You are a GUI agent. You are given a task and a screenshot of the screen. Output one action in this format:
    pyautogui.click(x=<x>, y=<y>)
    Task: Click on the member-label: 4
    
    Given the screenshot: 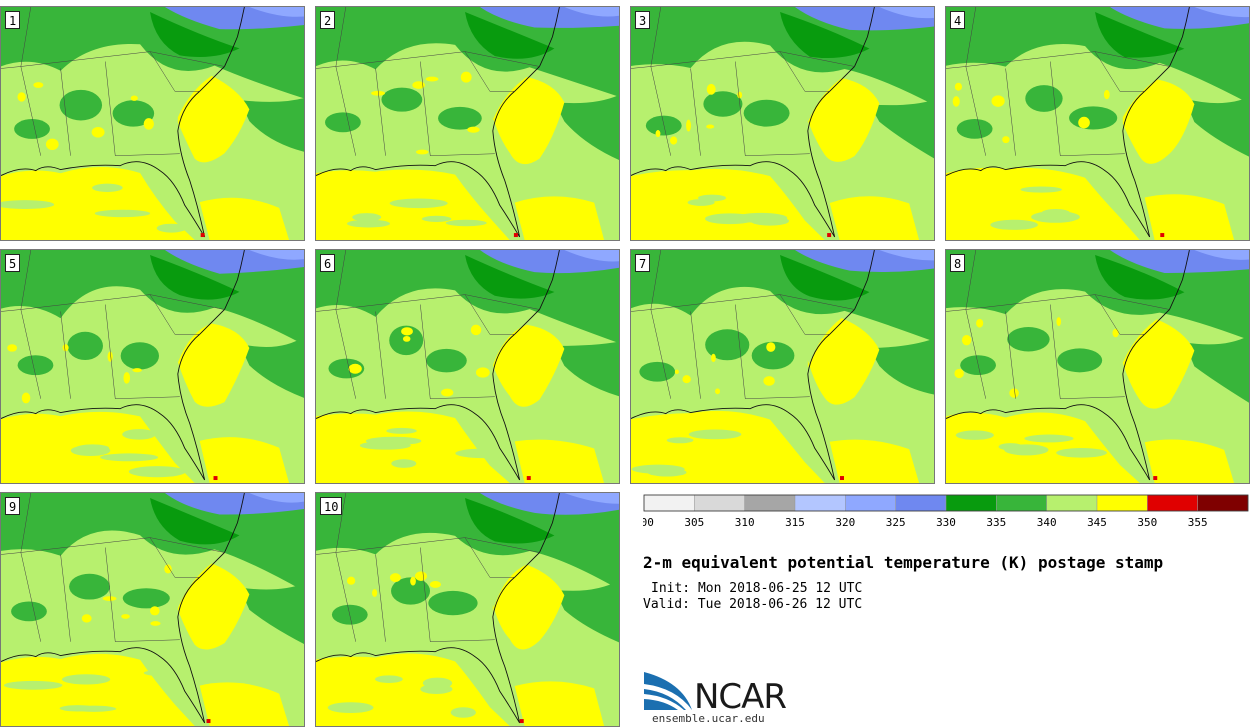 What is the action you would take?
    pyautogui.click(x=958, y=20)
    